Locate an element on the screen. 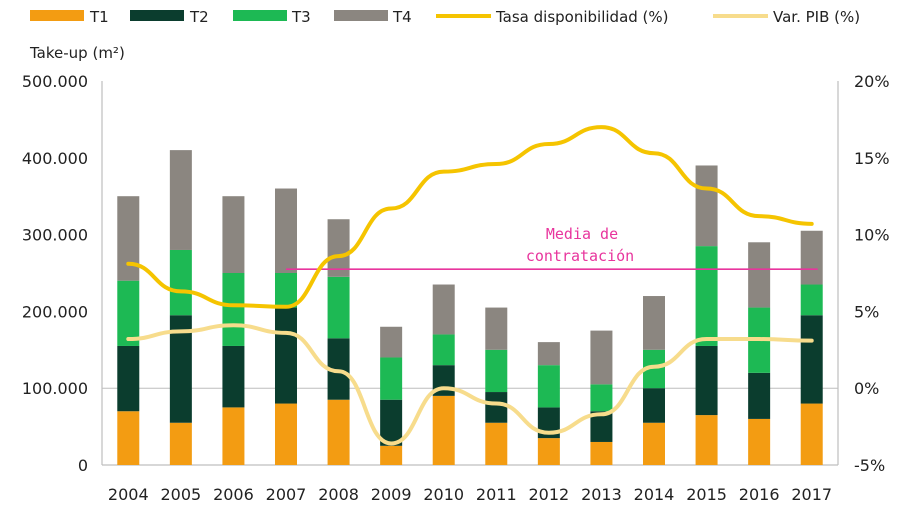 This screenshot has width=900, height=514. y-tick-label: 100.000 is located at coordinates (55, 388).